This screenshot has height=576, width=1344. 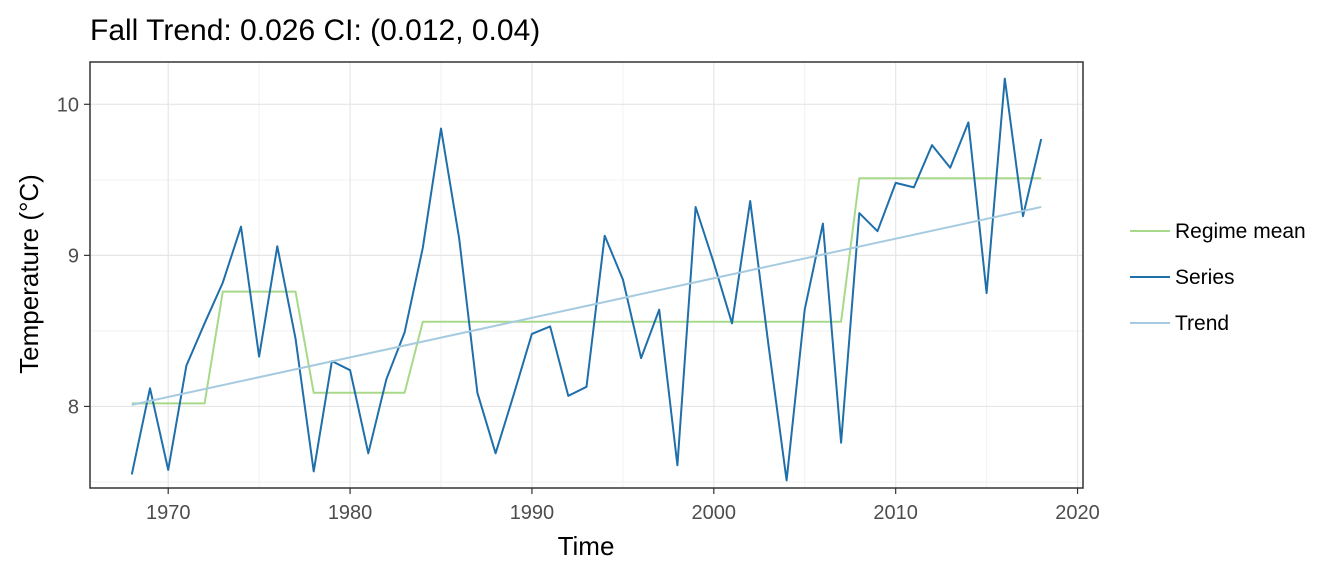 What do you see at coordinates (895, 513) in the screenshot?
I see `x-tick-label: 2010` at bounding box center [895, 513].